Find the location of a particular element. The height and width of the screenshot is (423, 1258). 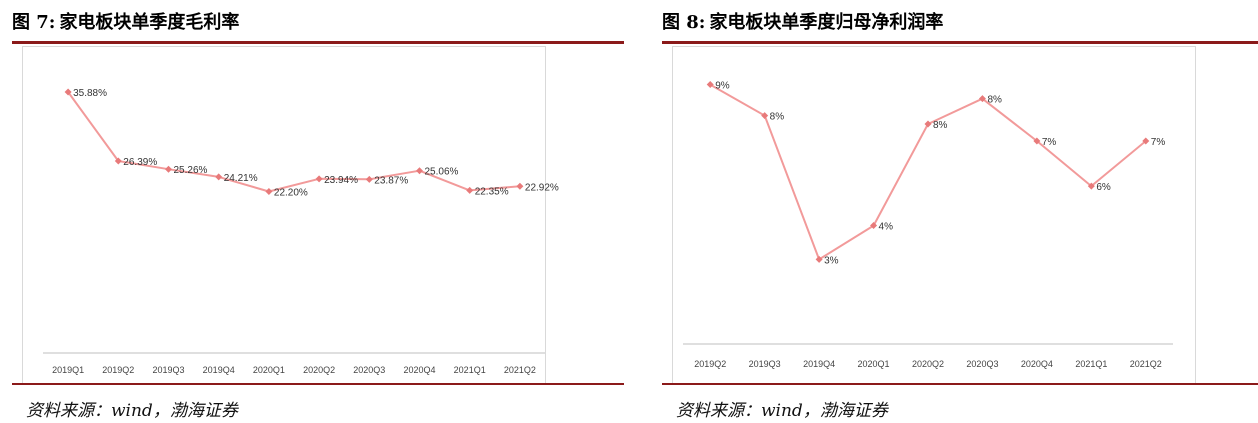

x-tick-label-2019Q1: 2019Q1 is located at coordinates (68, 370).